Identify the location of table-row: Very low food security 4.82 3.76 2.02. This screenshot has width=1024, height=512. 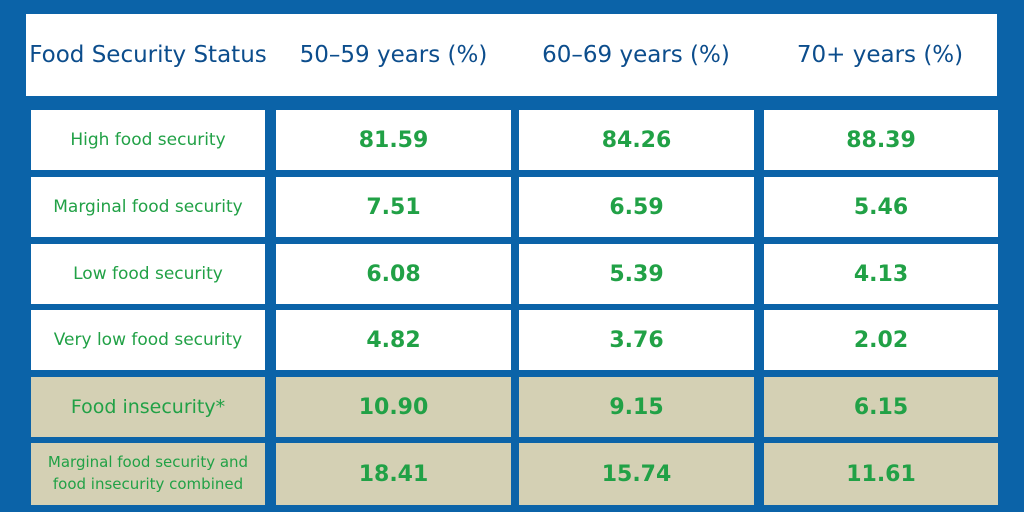
(512, 340).